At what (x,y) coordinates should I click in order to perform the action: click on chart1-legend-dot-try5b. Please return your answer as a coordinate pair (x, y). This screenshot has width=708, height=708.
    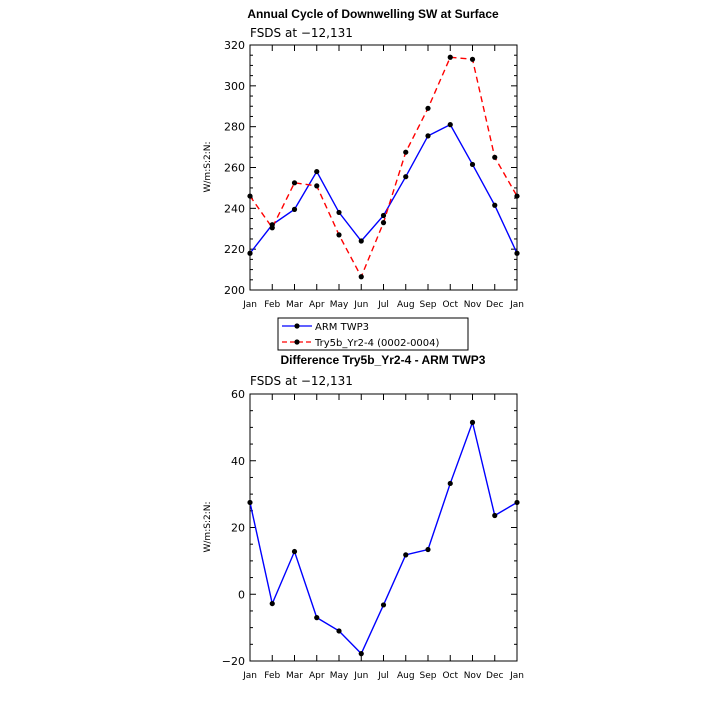
    Looking at the image, I should click on (297, 342).